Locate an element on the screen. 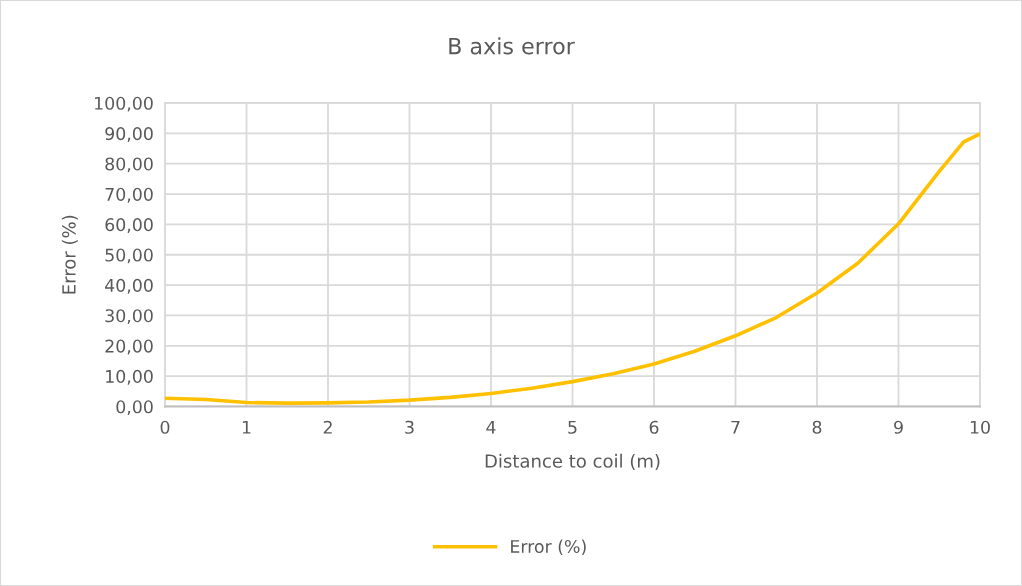 The image size is (1022, 586). x-tick-label: 10 is located at coordinates (980, 427).